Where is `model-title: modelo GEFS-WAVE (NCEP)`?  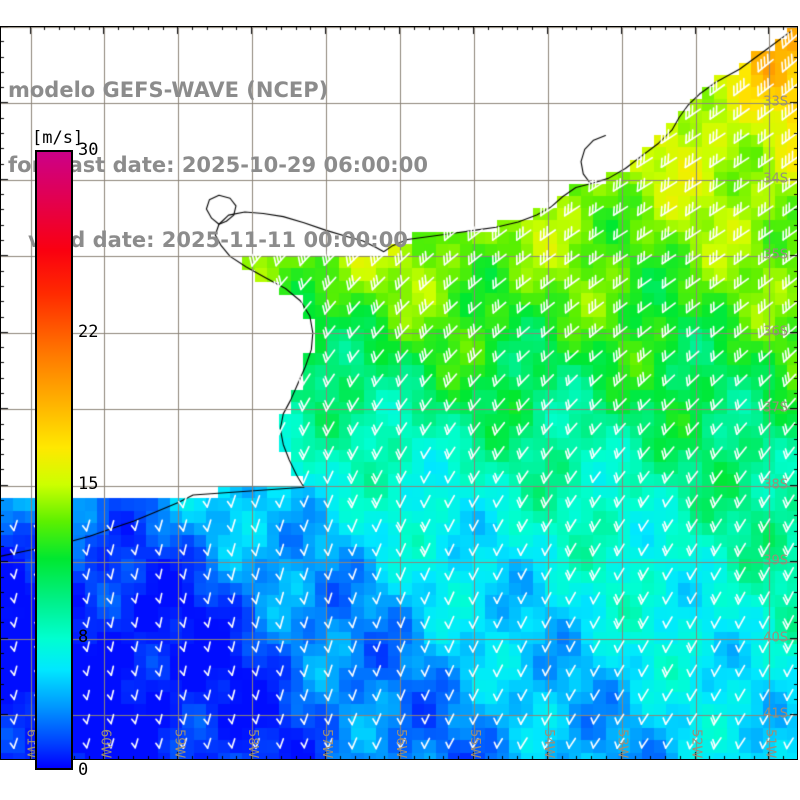
model-title: modelo GEFS-WAVE (NCEP) is located at coordinates (168, 90).